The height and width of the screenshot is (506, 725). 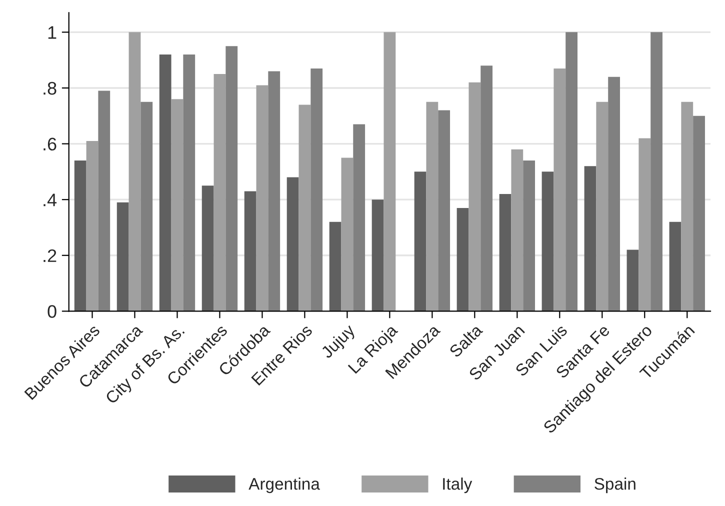 What do you see at coordinates (615, 486) in the screenshot?
I see `legend-label: Spain` at bounding box center [615, 486].